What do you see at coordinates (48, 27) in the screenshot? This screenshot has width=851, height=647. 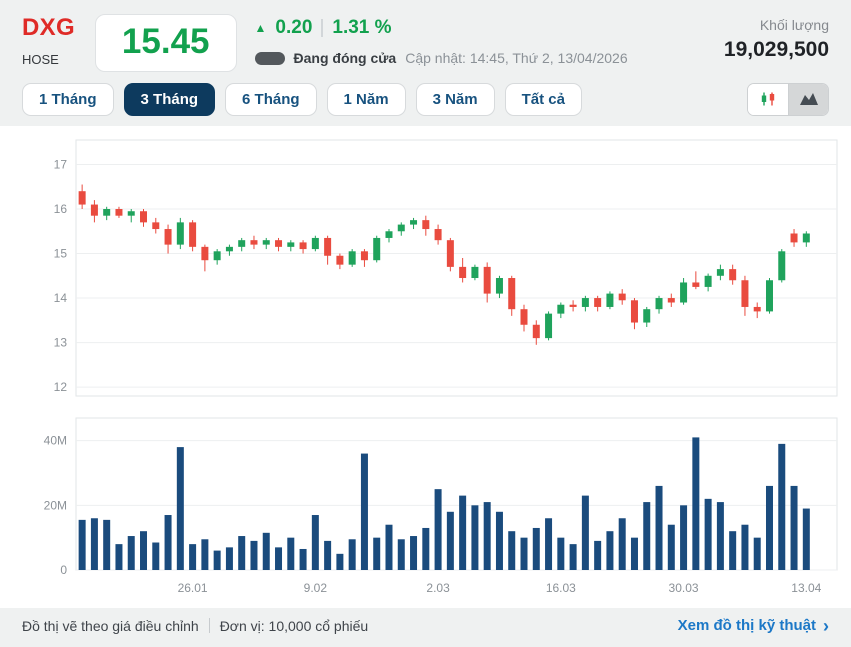 I see `ticker-symbol: DXG` at bounding box center [48, 27].